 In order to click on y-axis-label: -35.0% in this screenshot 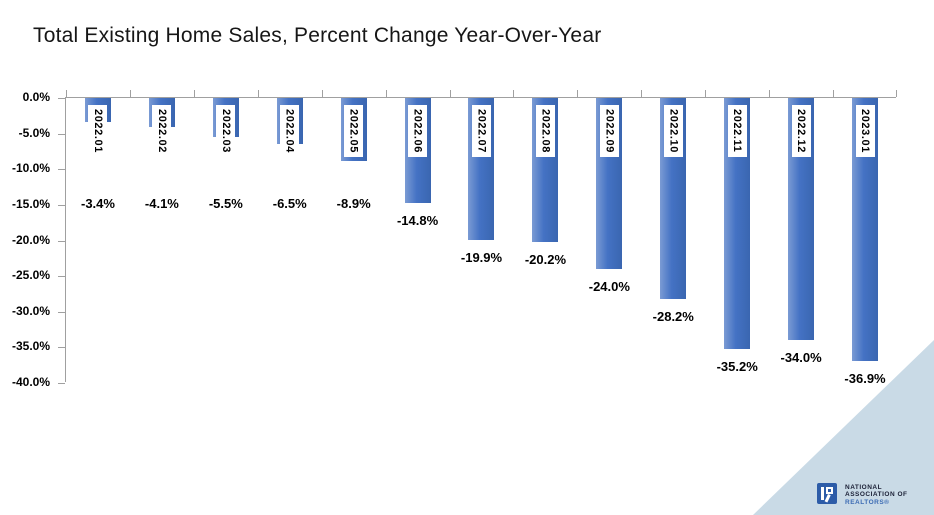, I will do `click(30, 346)`.